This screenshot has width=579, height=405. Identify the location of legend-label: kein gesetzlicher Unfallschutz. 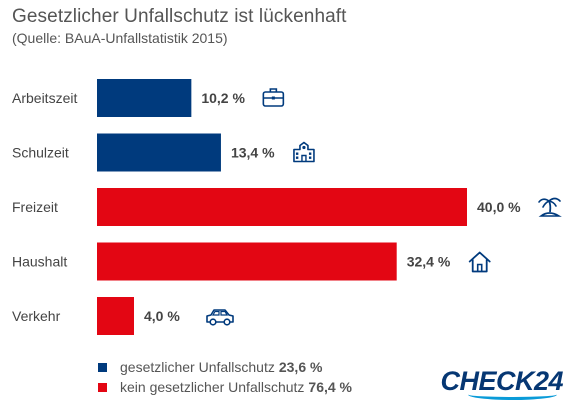
(212, 387).